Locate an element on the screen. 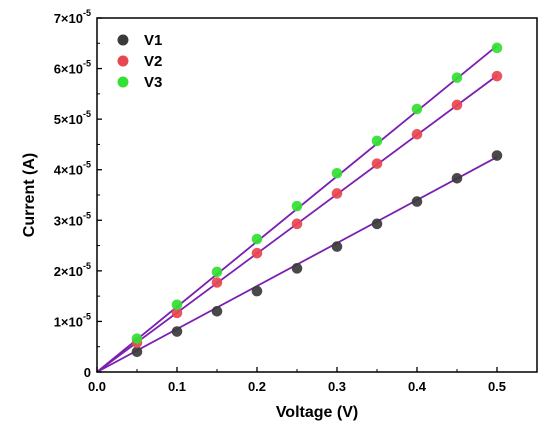 This screenshot has height=444, width=550. x-axis-ticks: 0.0 0.1 0.2 0.3 0.4 0.5 is located at coordinates (313, 380).